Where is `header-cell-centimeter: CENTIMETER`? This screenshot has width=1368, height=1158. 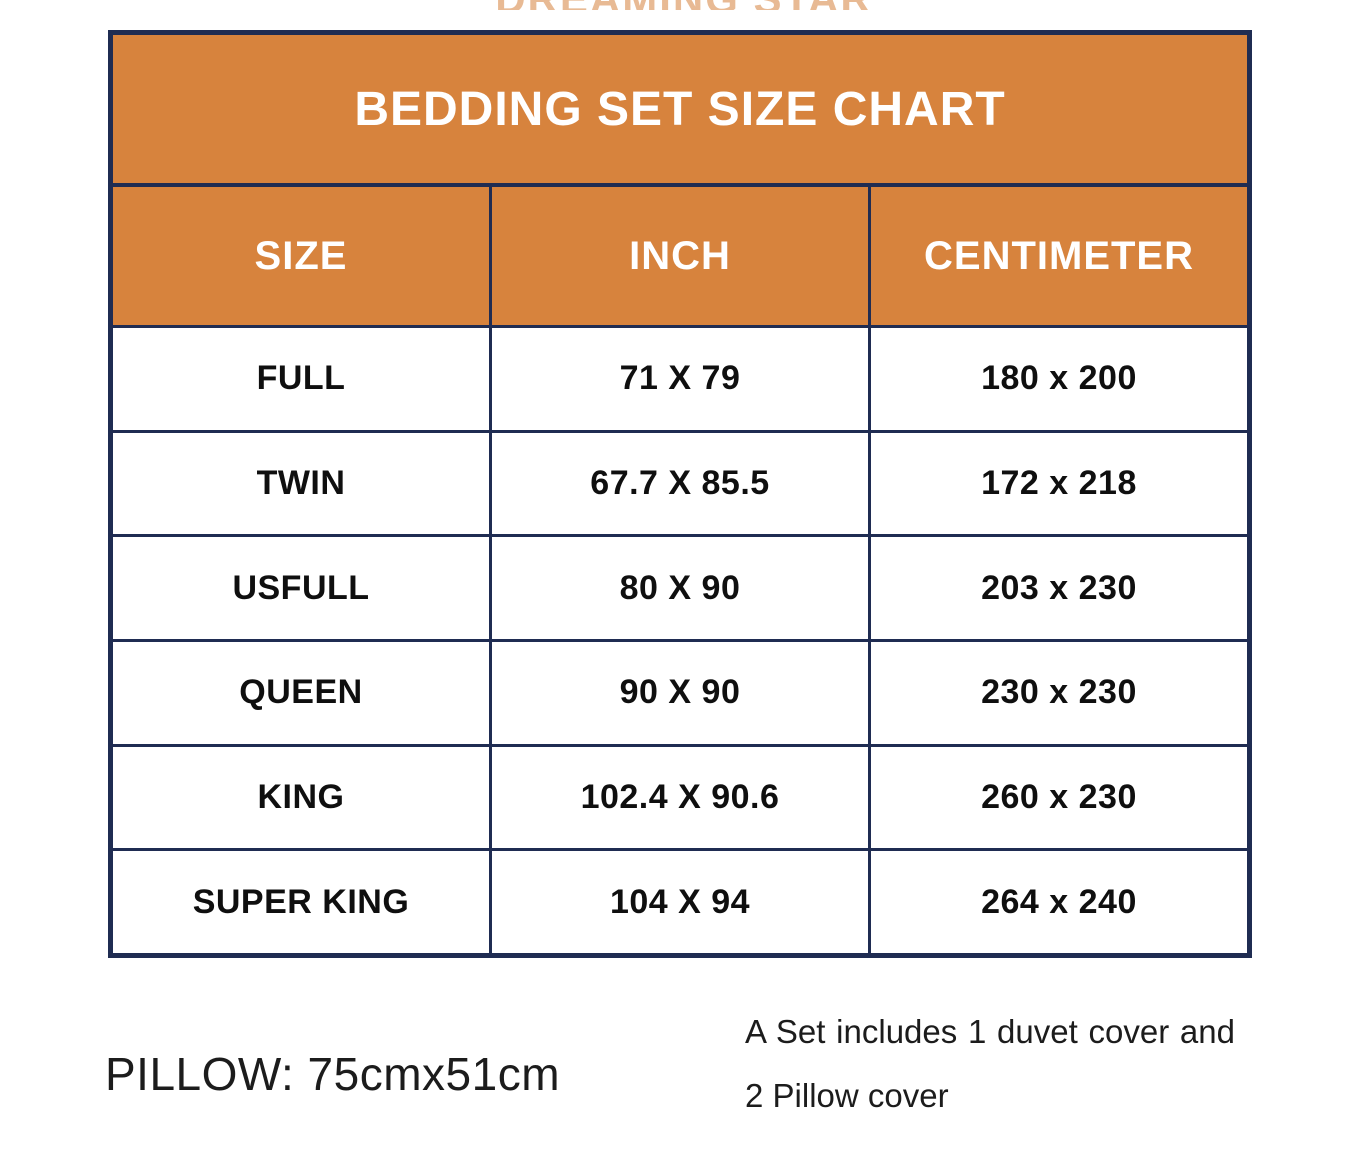
header-cell-centimeter: CENTIMETER is located at coordinates (1059, 255).